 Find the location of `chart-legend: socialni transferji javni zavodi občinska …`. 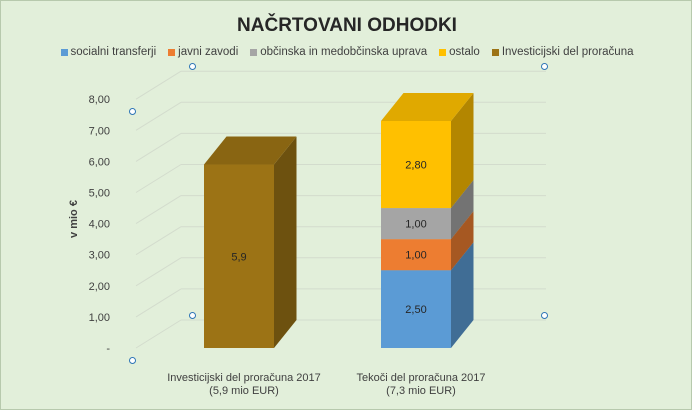

chart-legend: socialni transferji javni zavodi občinska … is located at coordinates (346, 52).